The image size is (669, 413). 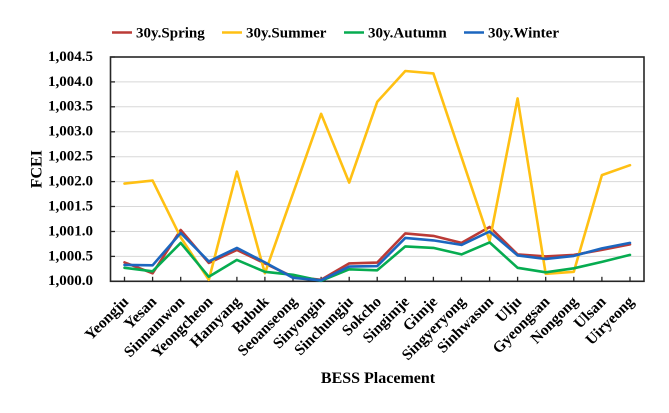 What do you see at coordinates (378, 378) in the screenshot?
I see `svg-text: BESS Placement` at bounding box center [378, 378].